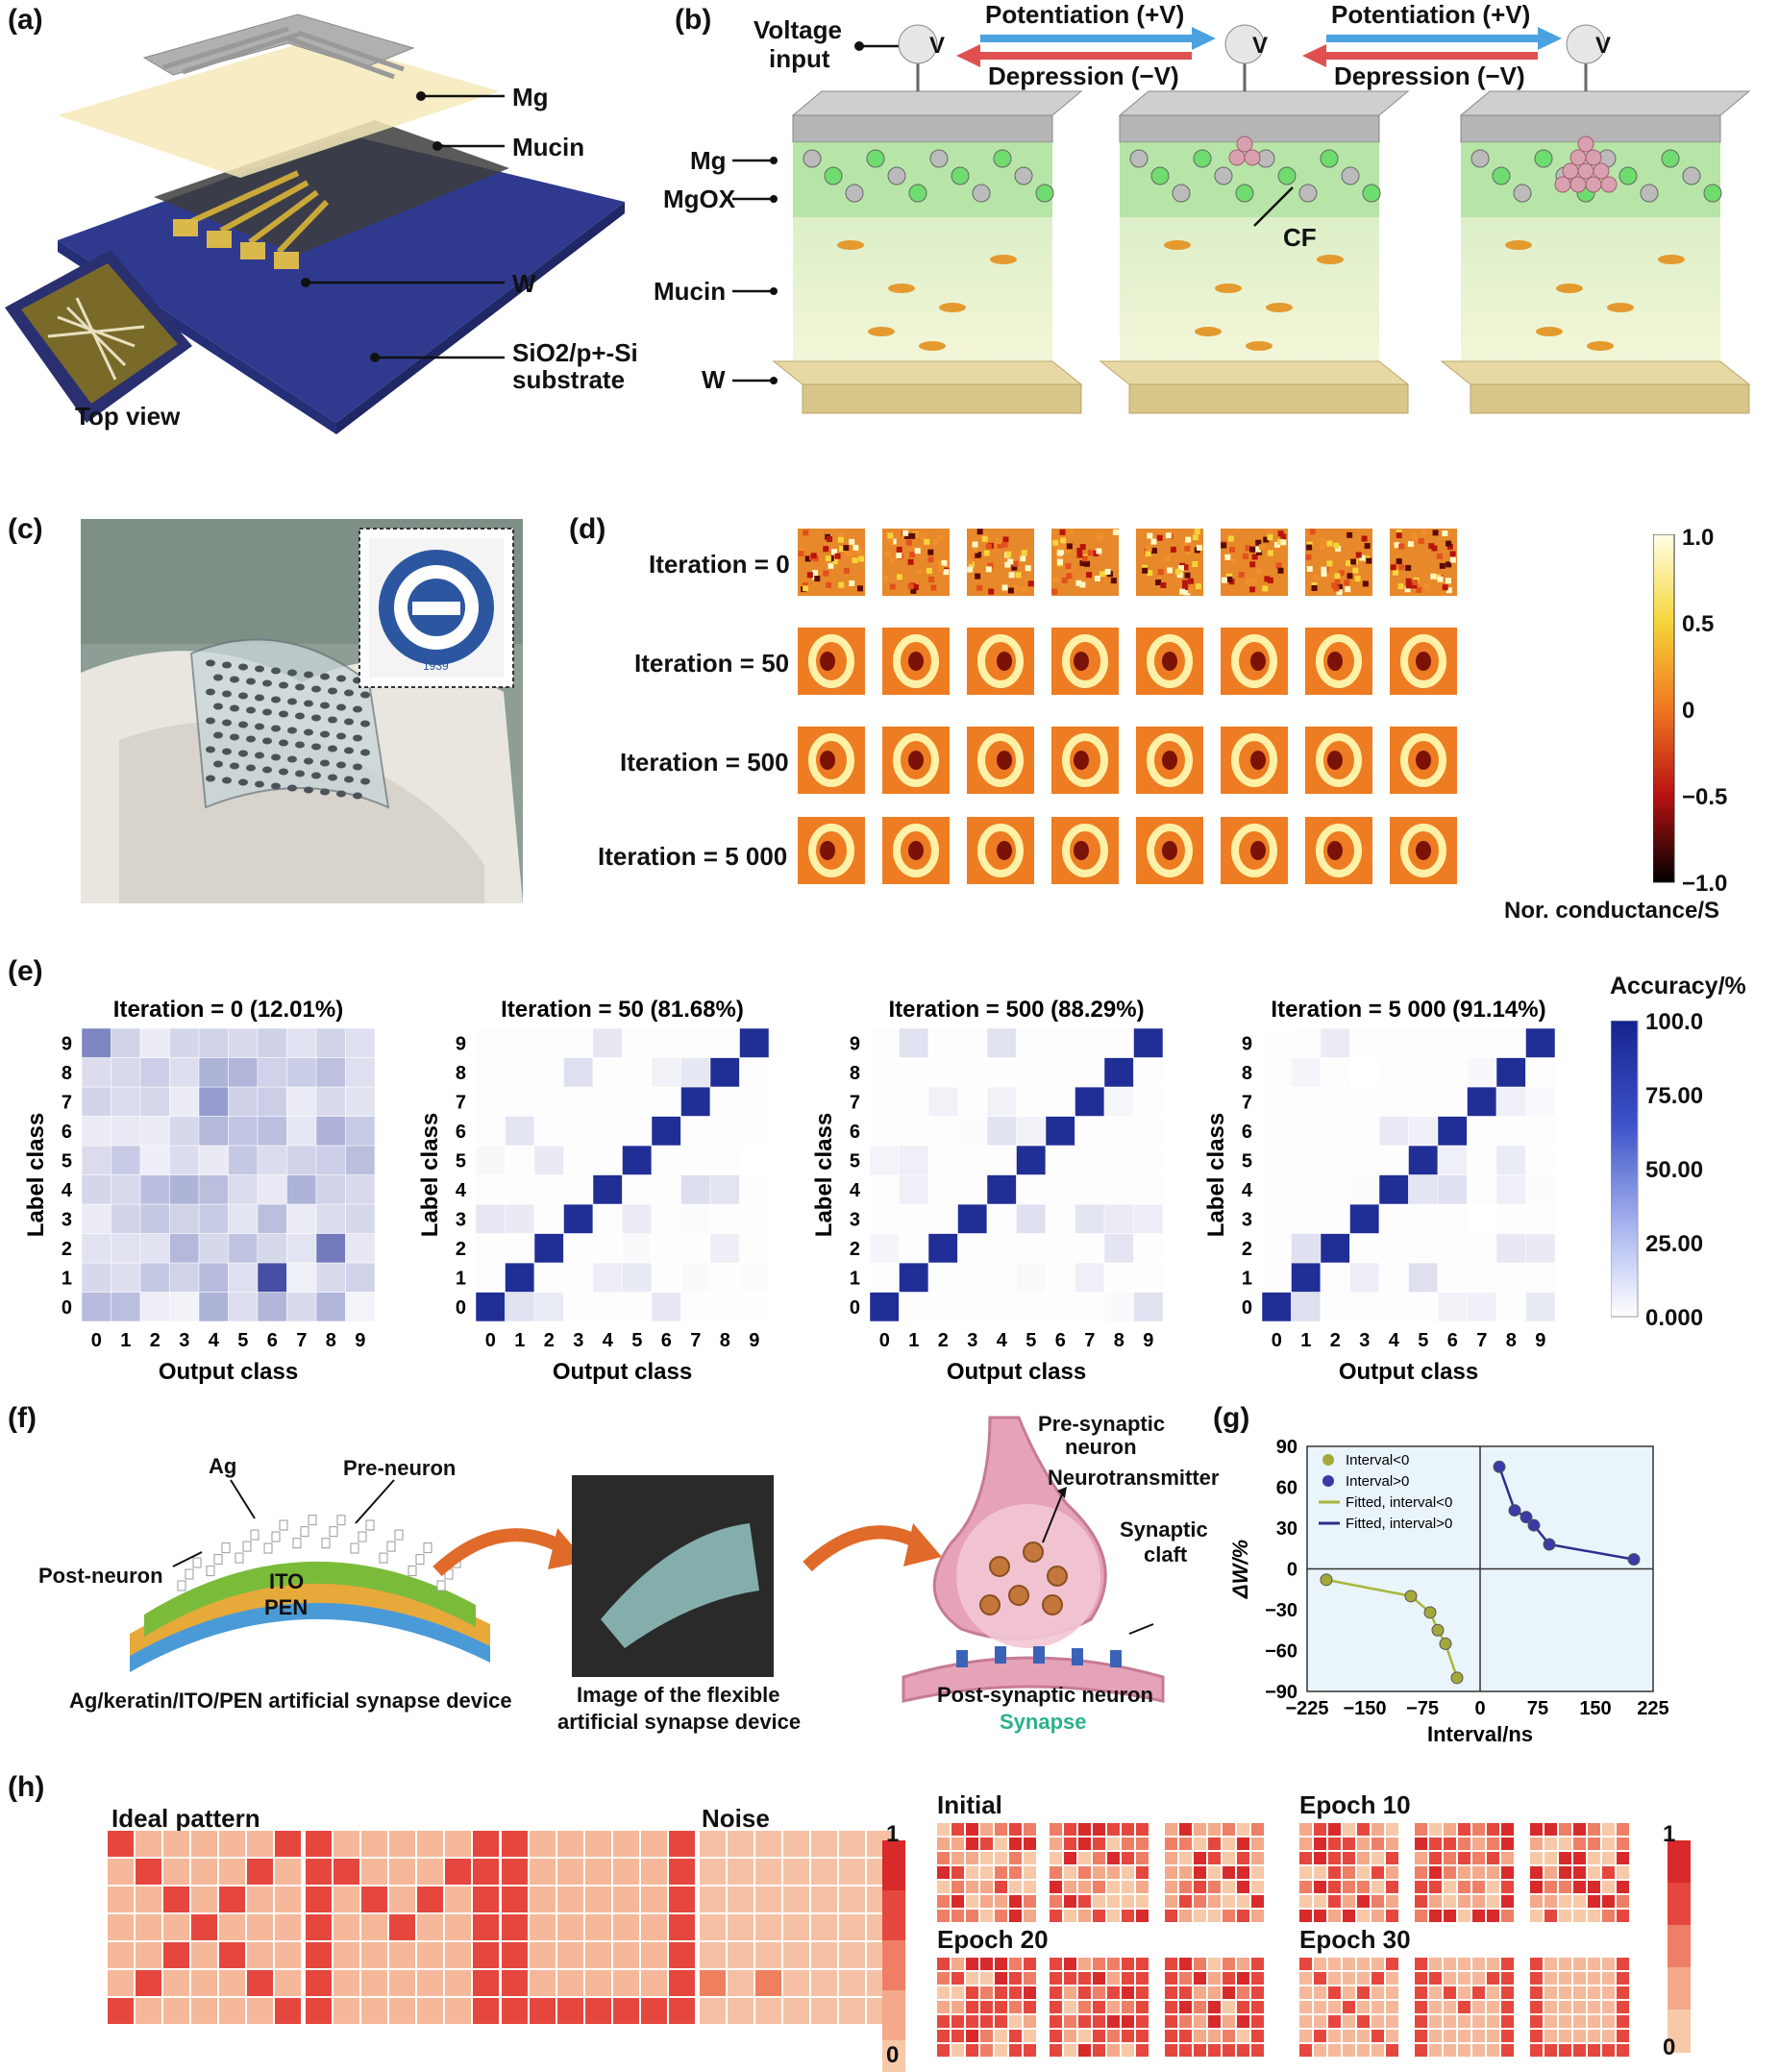  I want to click on f-label-post-synaptic: Post-synaptic neuron, so click(1045, 1695).